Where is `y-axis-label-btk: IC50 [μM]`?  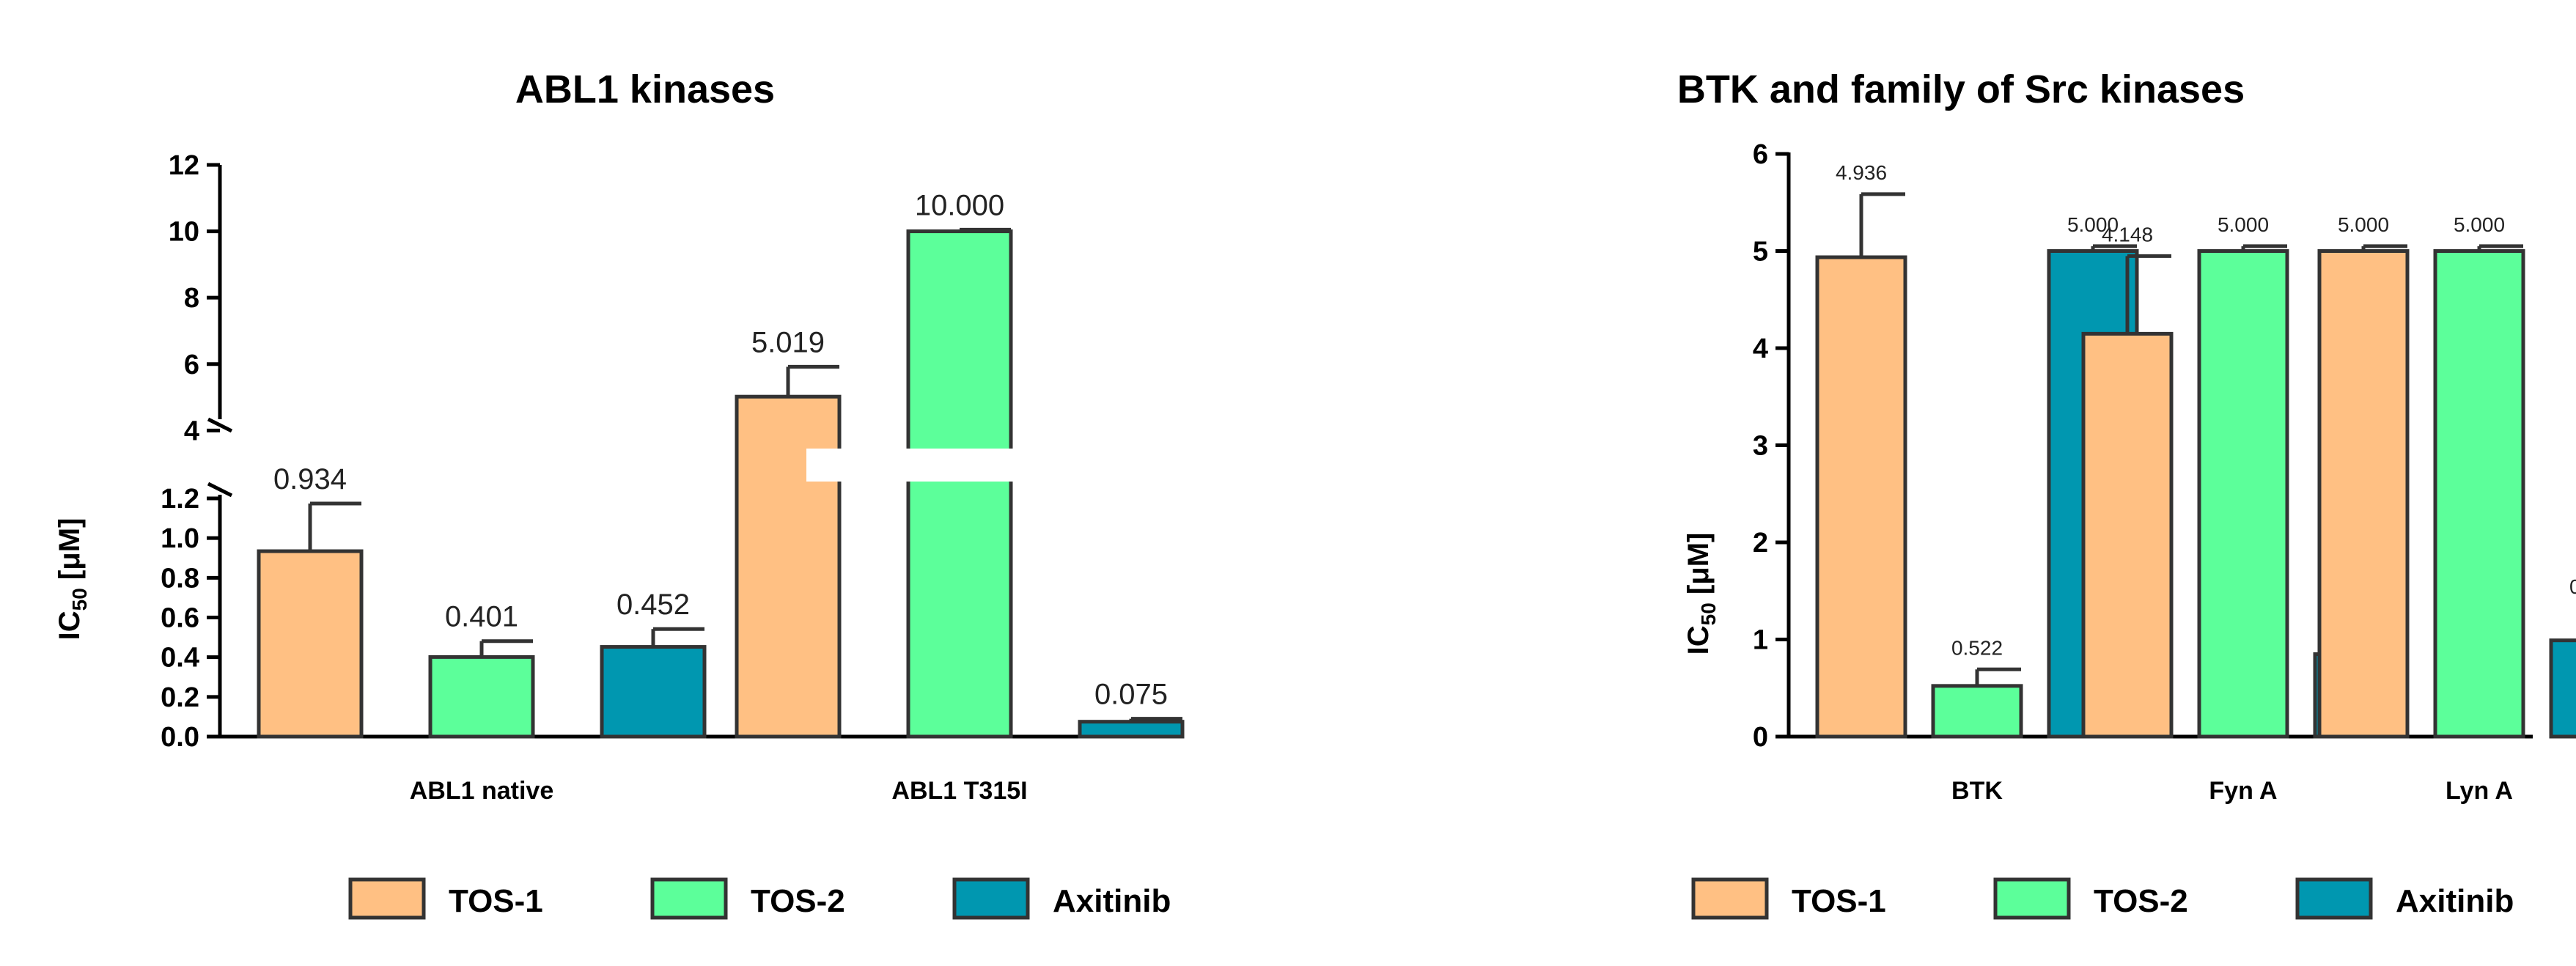
y-axis-label-btk: IC50 [μM] is located at coordinates (1701, 594).